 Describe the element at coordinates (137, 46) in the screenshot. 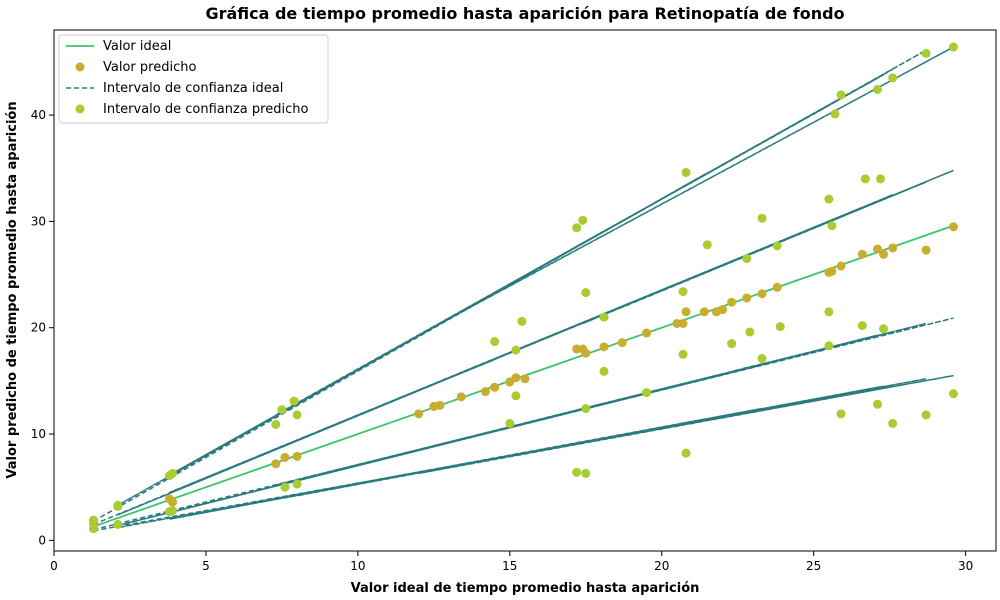

I see `legend-ideal-label: Valor ideal` at that location.